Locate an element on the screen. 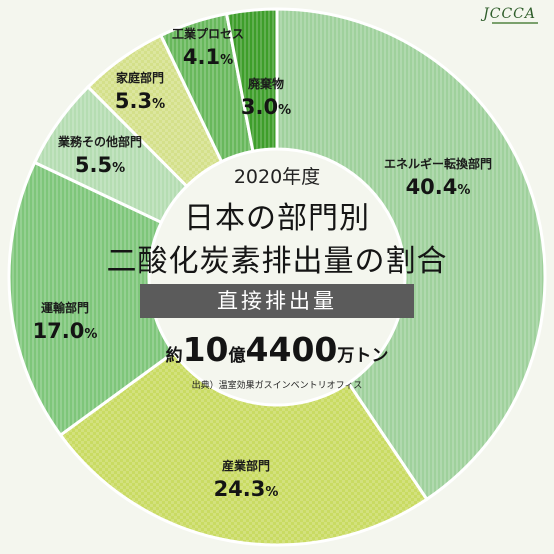 Image resolution: width=554 pixels, height=554 pixels. slice-label-5: 工業プロセス is located at coordinates (208, 33).